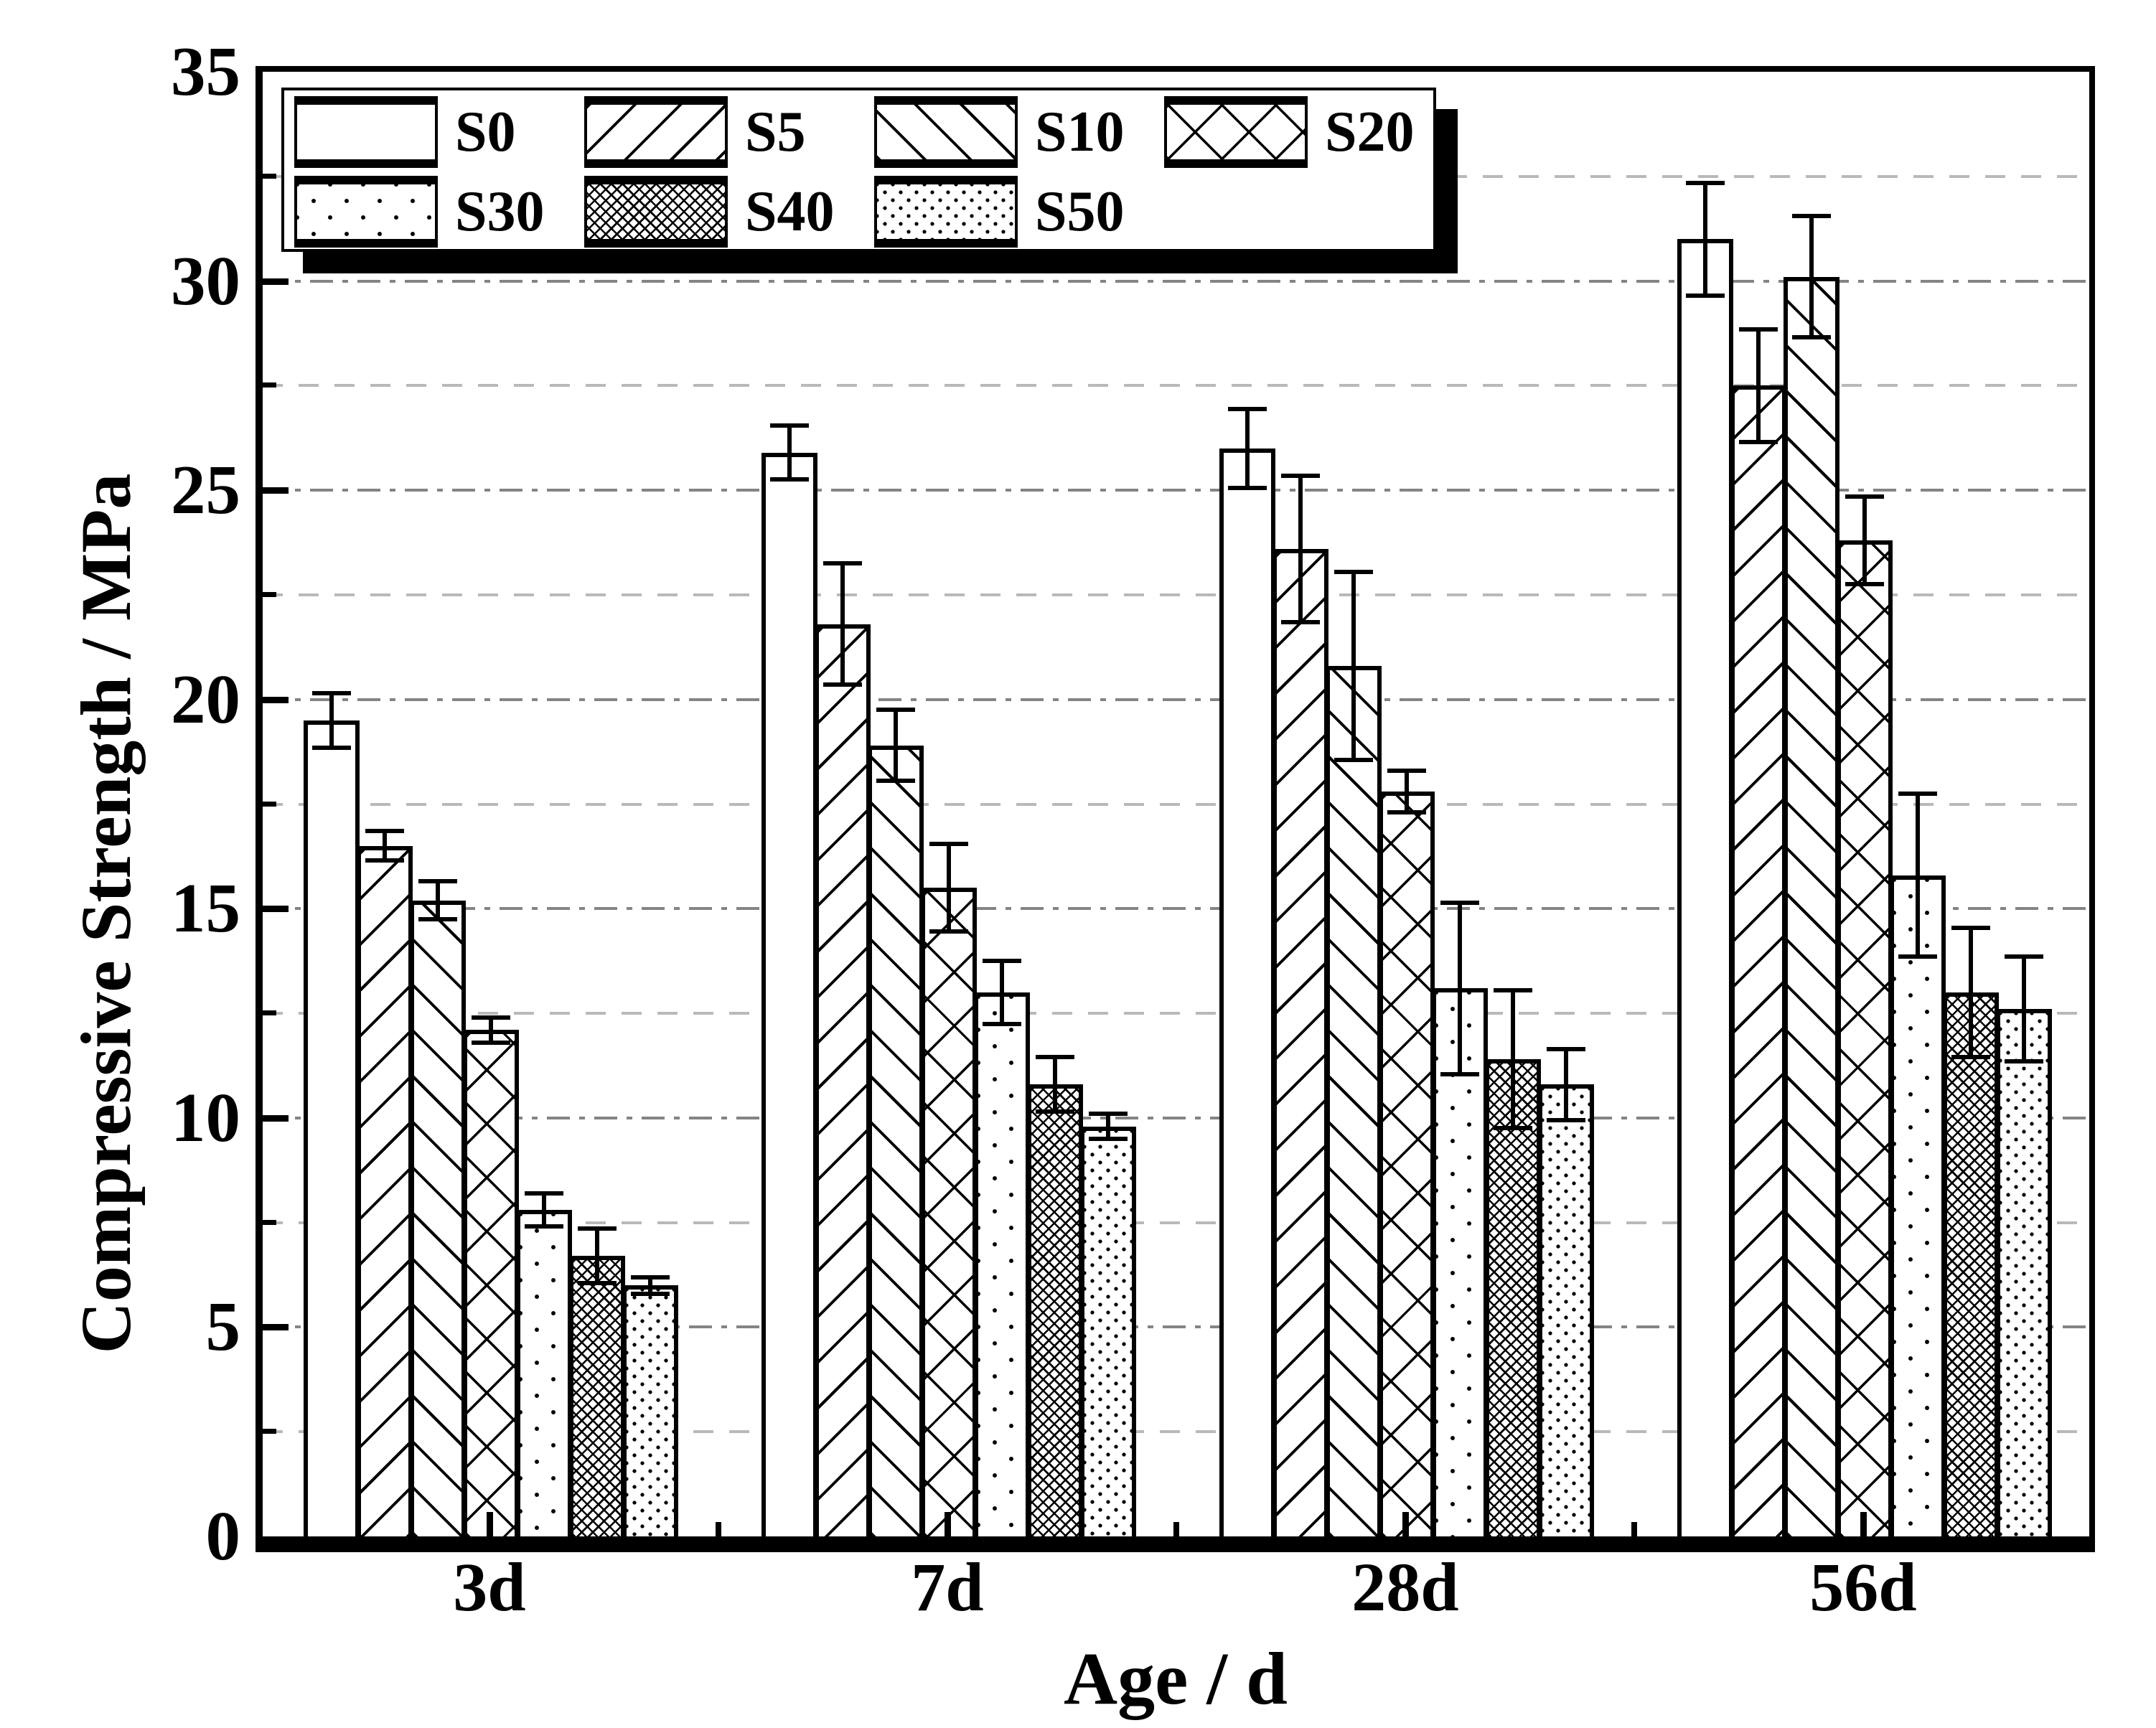  What do you see at coordinates (1566, 1084) in the screenshot?
I see `error-bar-S50-28d` at bounding box center [1566, 1084].